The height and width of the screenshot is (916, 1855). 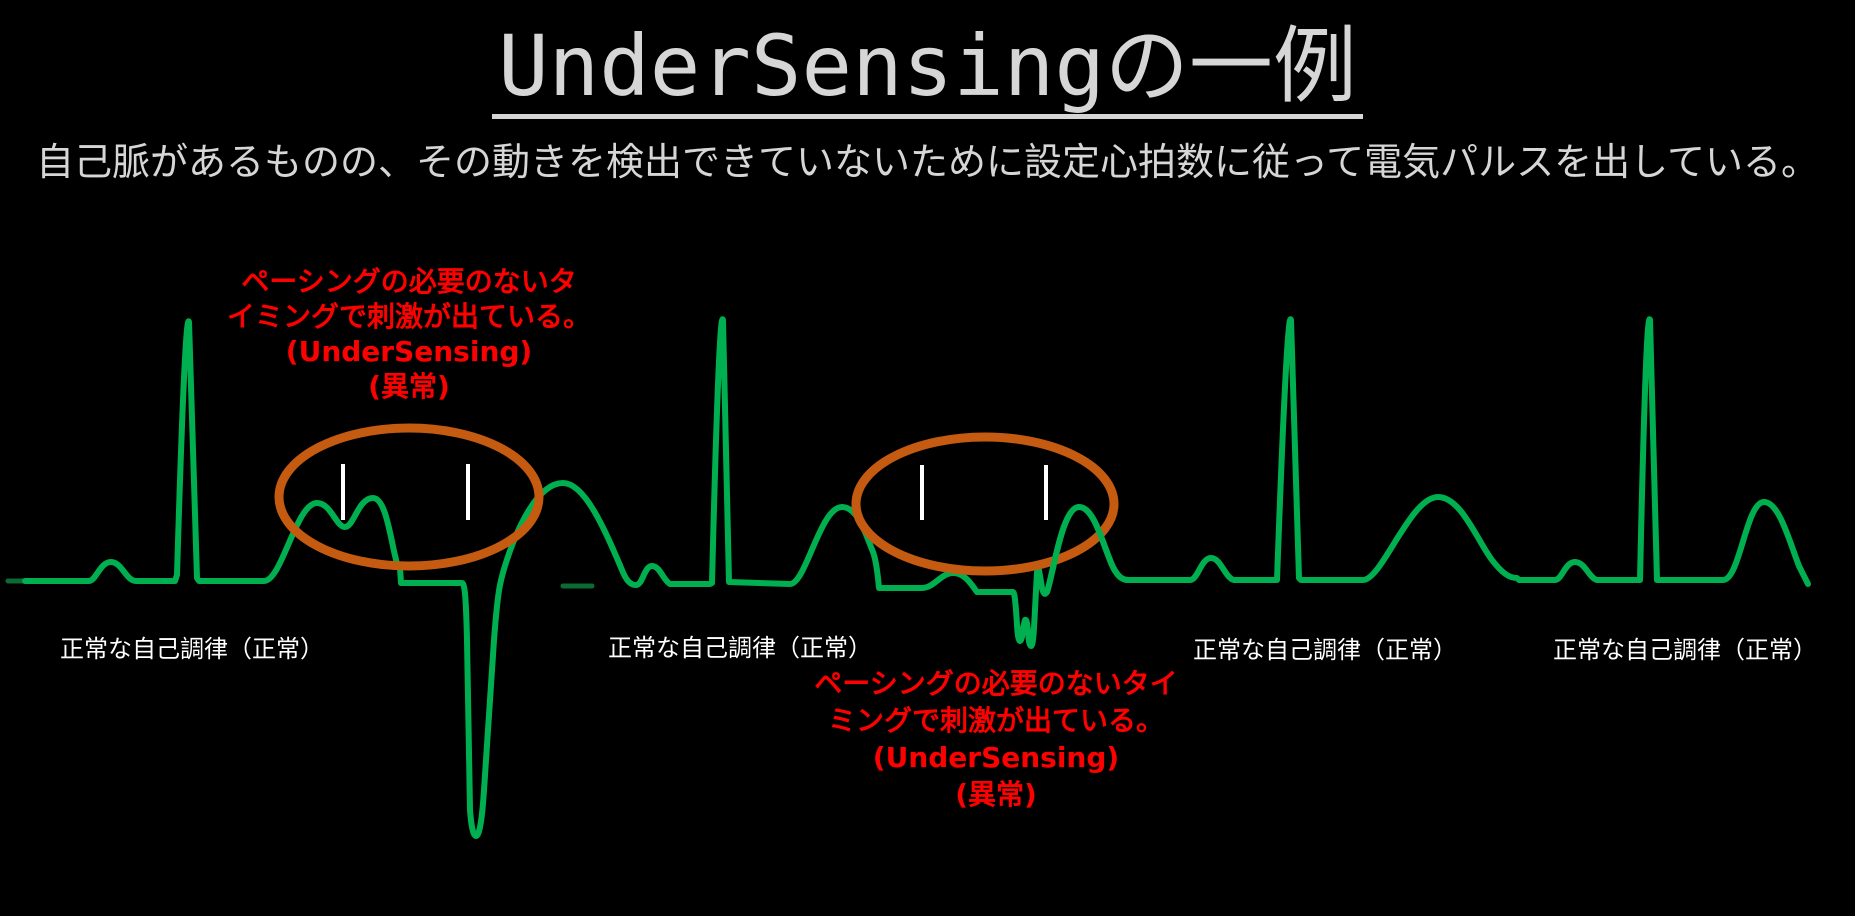 I want to click on page-title: UnderSensingの一例, so click(x=927, y=71).